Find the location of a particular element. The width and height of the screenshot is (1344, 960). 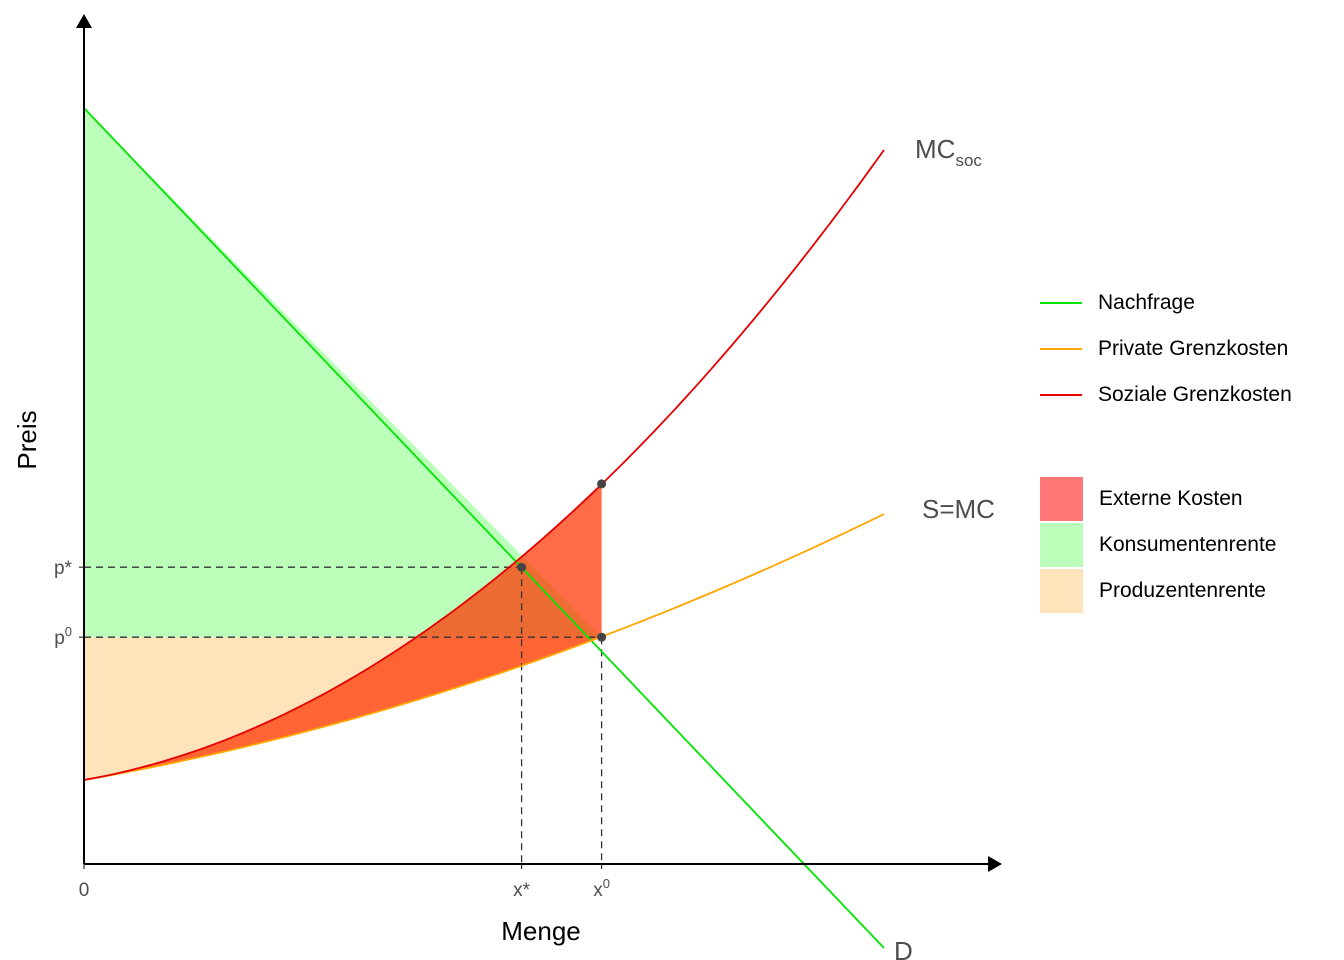

legend-line-item: Soziale Grenzkosten is located at coordinates (1190, 395).